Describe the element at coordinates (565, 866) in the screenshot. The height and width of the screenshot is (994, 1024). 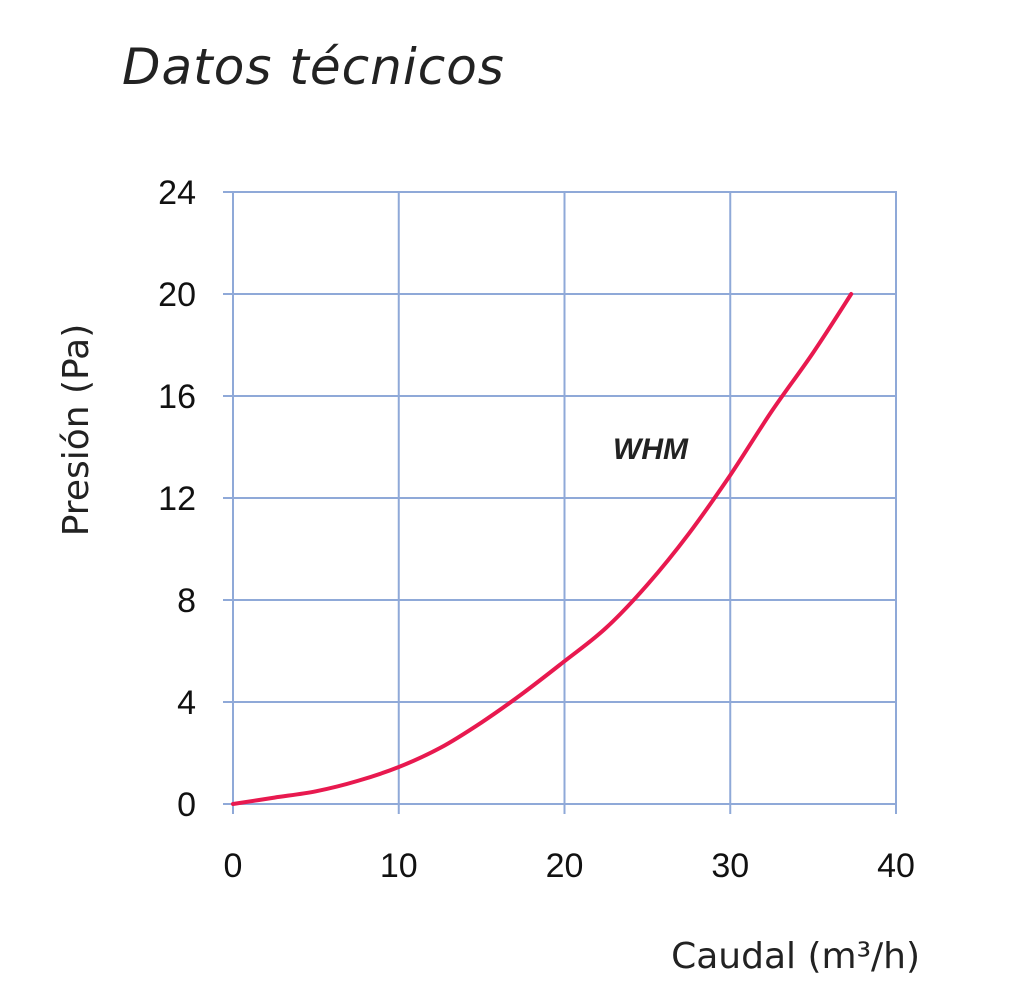
I see `x-tick-label: 20` at that location.